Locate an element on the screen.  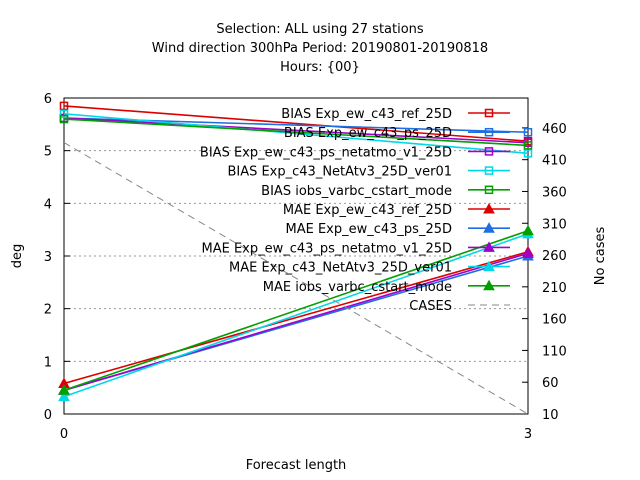
y2-tick-label: 210 is located at coordinates (554, 288).